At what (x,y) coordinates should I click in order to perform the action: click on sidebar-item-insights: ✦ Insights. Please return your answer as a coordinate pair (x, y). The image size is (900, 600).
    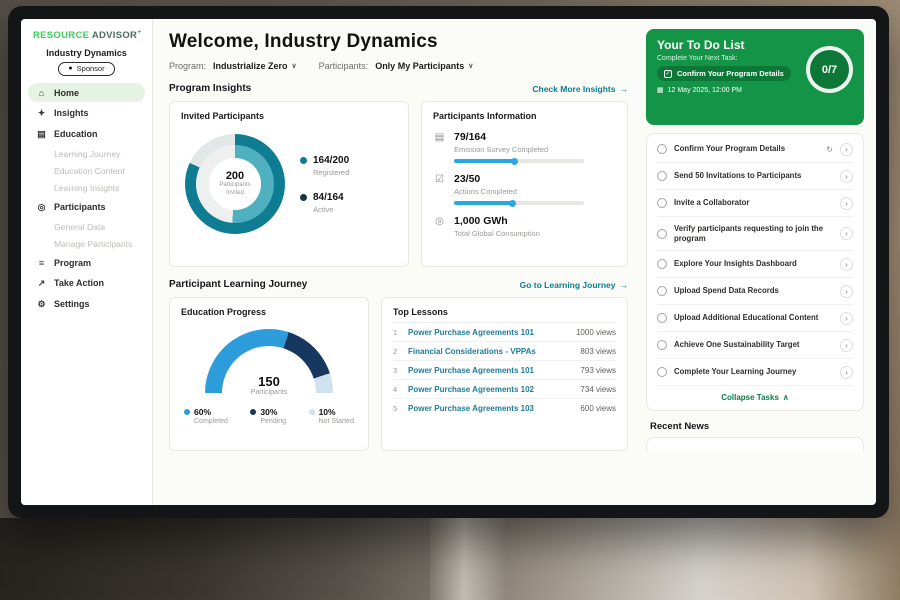
    Looking at the image, I should click on (86, 113).